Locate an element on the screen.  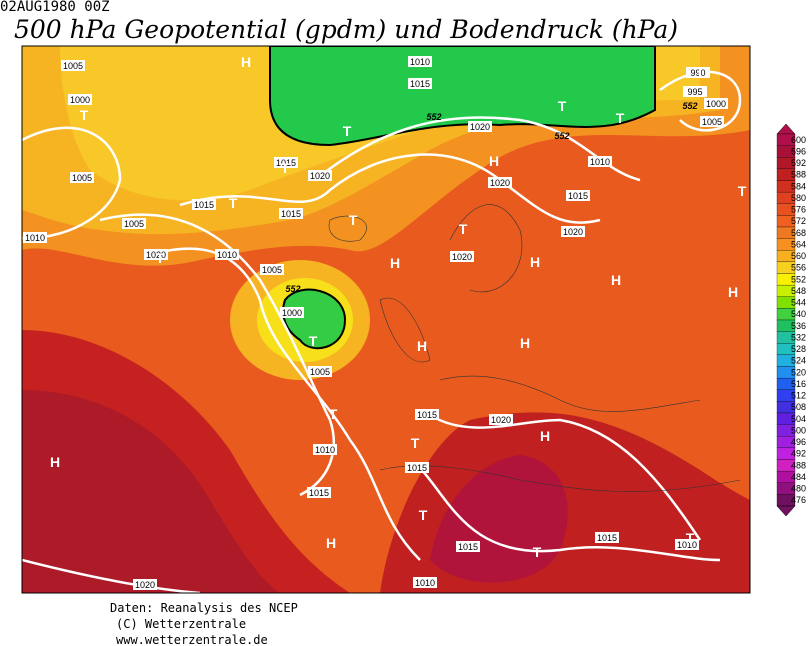
colorbar-label: 484 is located at coordinates (798, 477).